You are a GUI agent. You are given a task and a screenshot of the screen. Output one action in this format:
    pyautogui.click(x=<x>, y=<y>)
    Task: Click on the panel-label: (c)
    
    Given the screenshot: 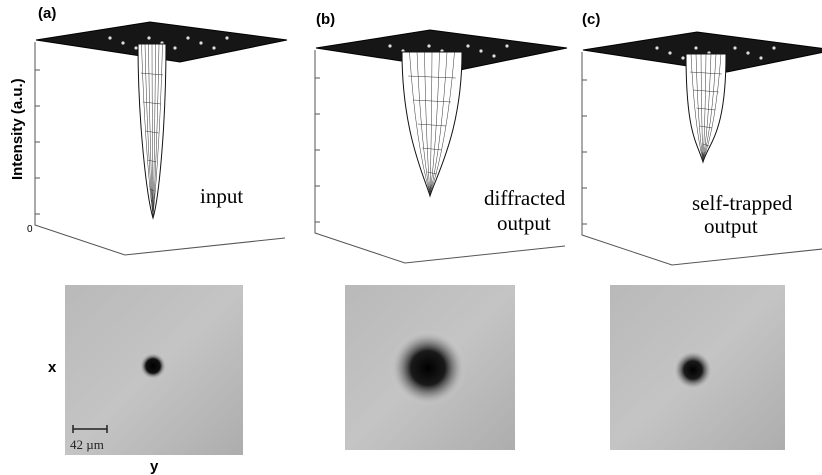 What is the action you would take?
    pyautogui.click(x=591, y=19)
    